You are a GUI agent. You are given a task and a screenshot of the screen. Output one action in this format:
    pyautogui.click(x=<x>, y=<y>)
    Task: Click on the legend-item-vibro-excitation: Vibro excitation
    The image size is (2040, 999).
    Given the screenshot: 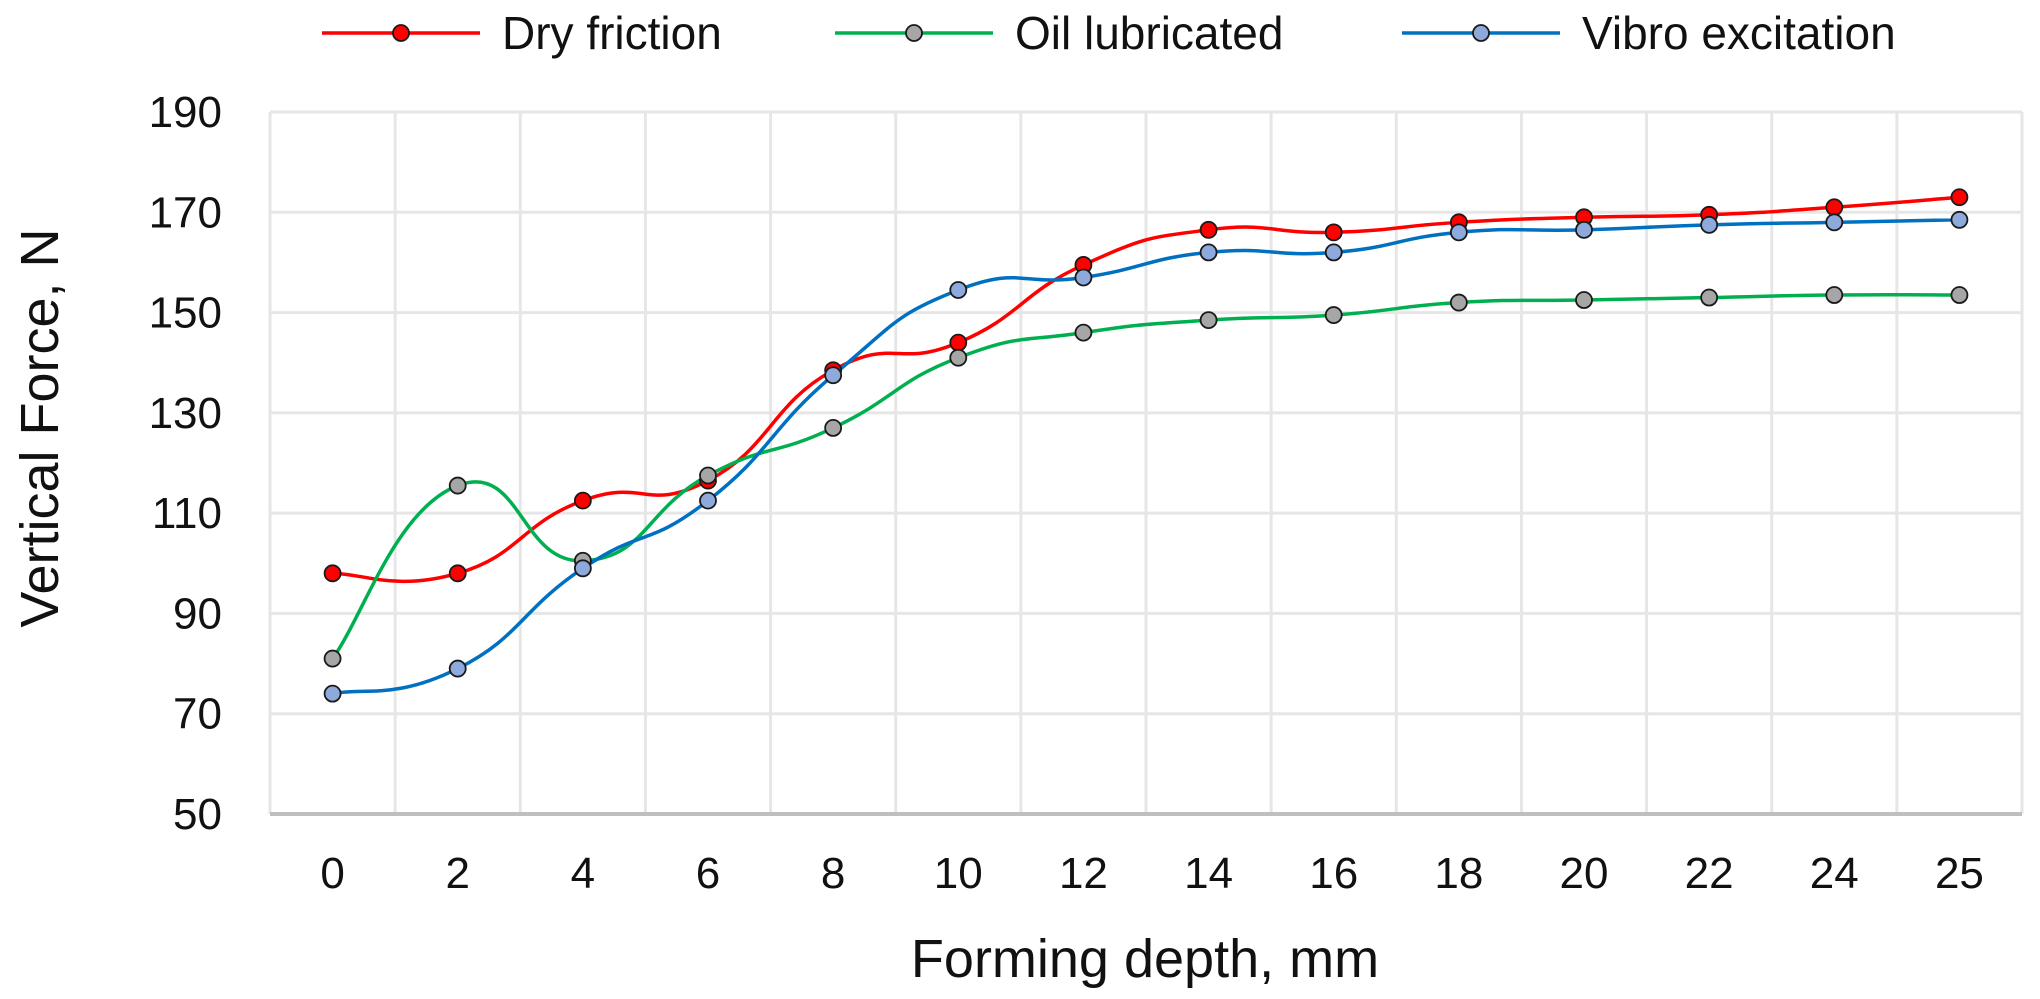 What is the action you would take?
    pyautogui.click(x=1649, y=33)
    